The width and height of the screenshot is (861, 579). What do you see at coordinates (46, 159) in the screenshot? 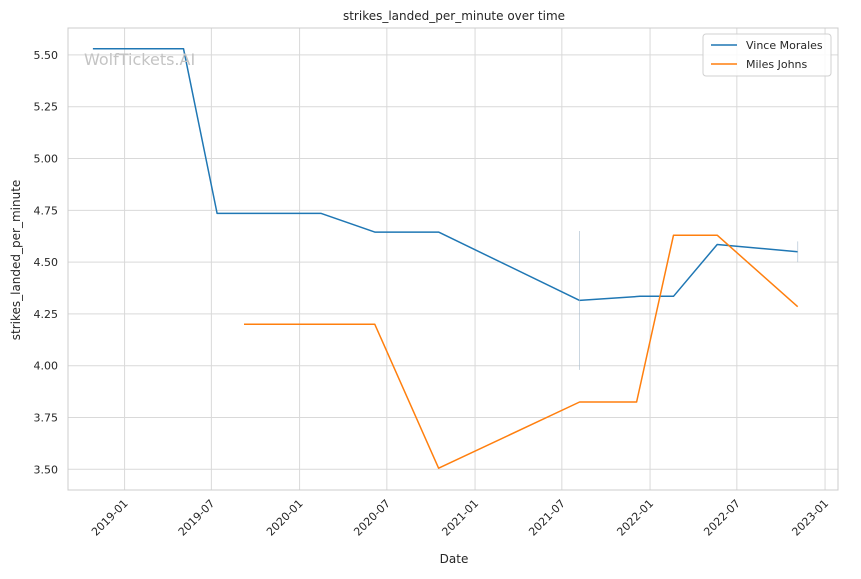
I see `y-tick-label: 5.00` at bounding box center [46, 159].